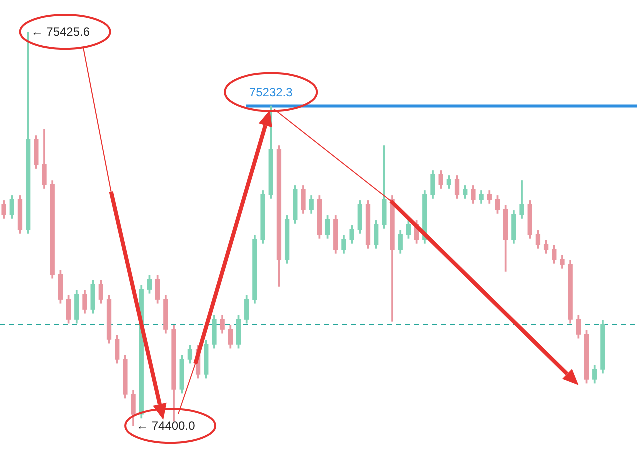 Image resolution: width=637 pixels, height=453 pixels. Describe the element at coordinates (60, 32) in the screenshot. I see `annotation: ← 75425.6` at that location.